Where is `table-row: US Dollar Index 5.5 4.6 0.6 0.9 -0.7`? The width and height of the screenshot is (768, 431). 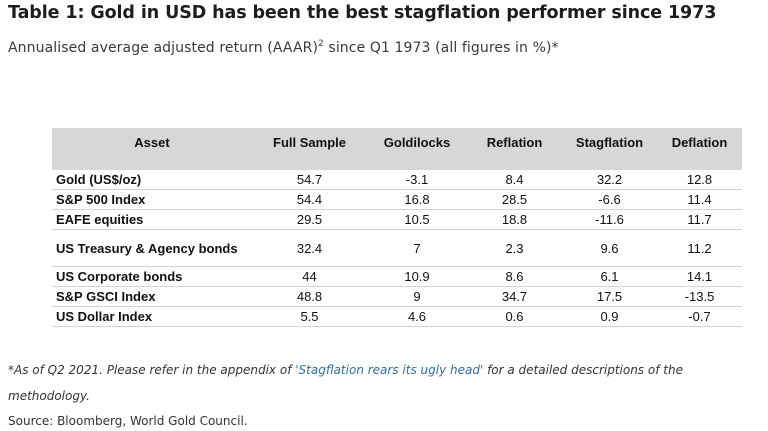 table-row: US Dollar Index 5.5 4.6 0.6 0.9 -0.7 is located at coordinates (397, 316).